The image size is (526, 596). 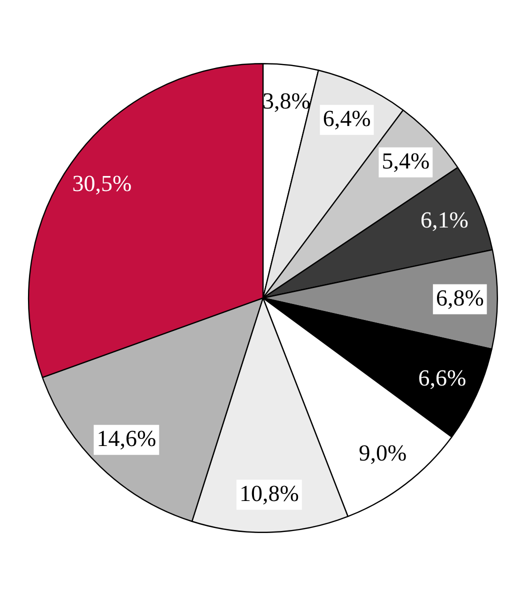 I want to click on data-label: 14,6%, so click(x=126, y=438).